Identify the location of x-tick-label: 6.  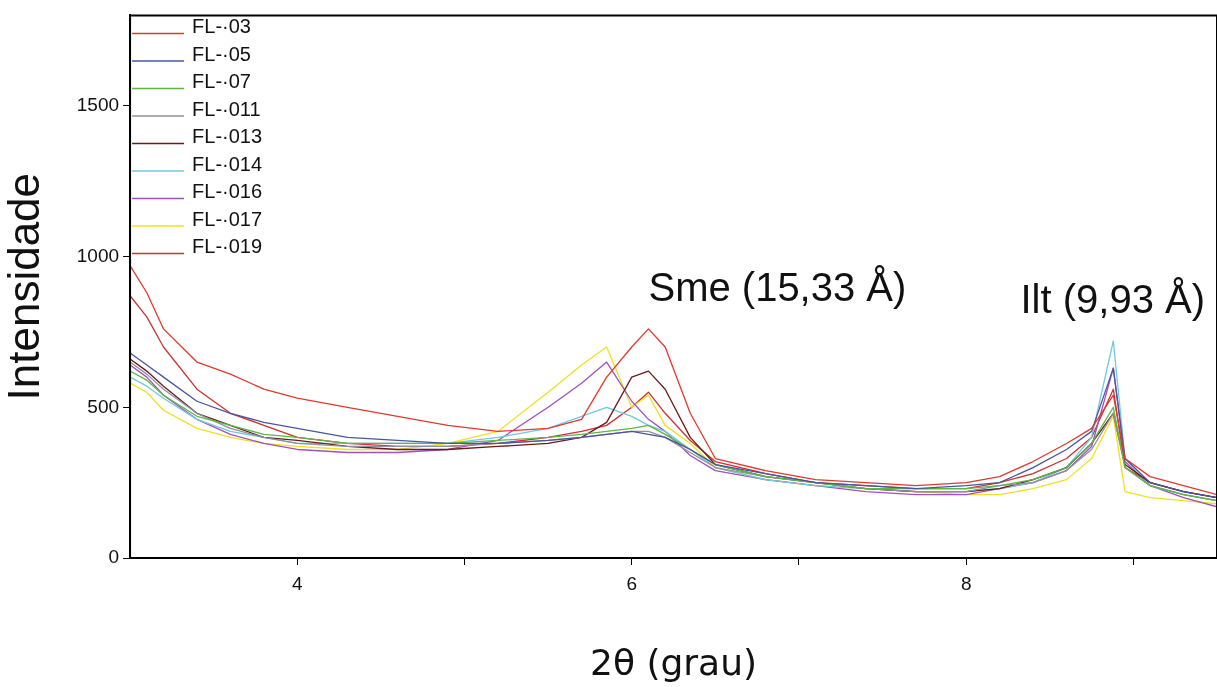
(632, 583).